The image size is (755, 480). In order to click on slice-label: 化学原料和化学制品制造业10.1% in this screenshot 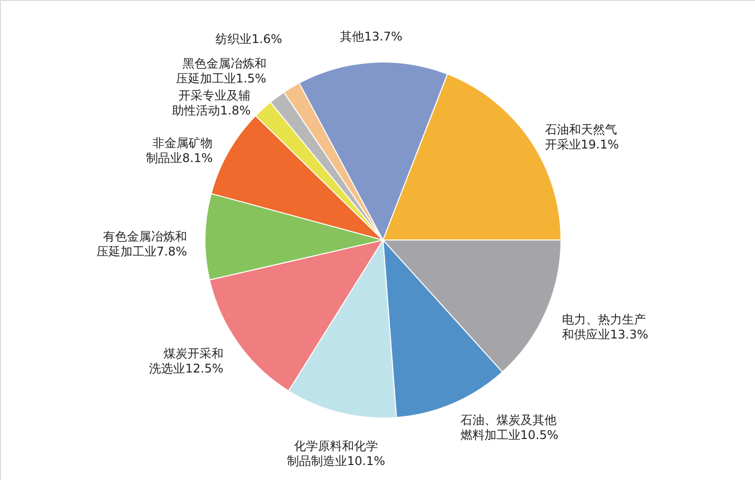, I will do `click(336, 453)`.